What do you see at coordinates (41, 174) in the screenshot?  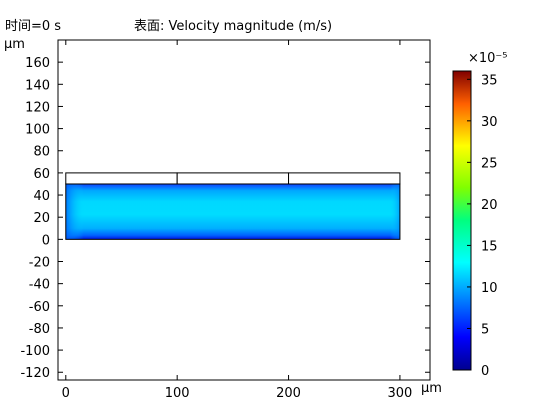 I see `y-tick-label: 60` at bounding box center [41, 174].